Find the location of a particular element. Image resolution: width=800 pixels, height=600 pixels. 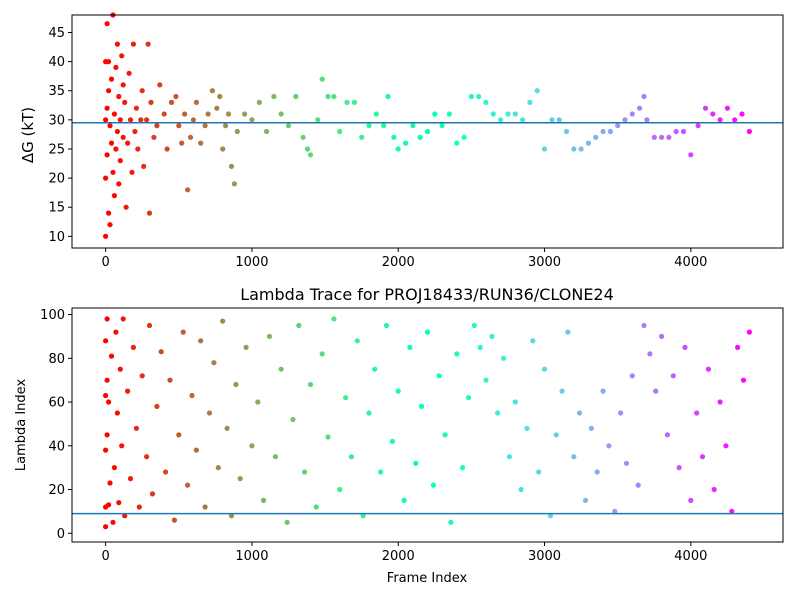

dg-y-axis-label: ΔG (kT) is located at coordinates (28, 135).